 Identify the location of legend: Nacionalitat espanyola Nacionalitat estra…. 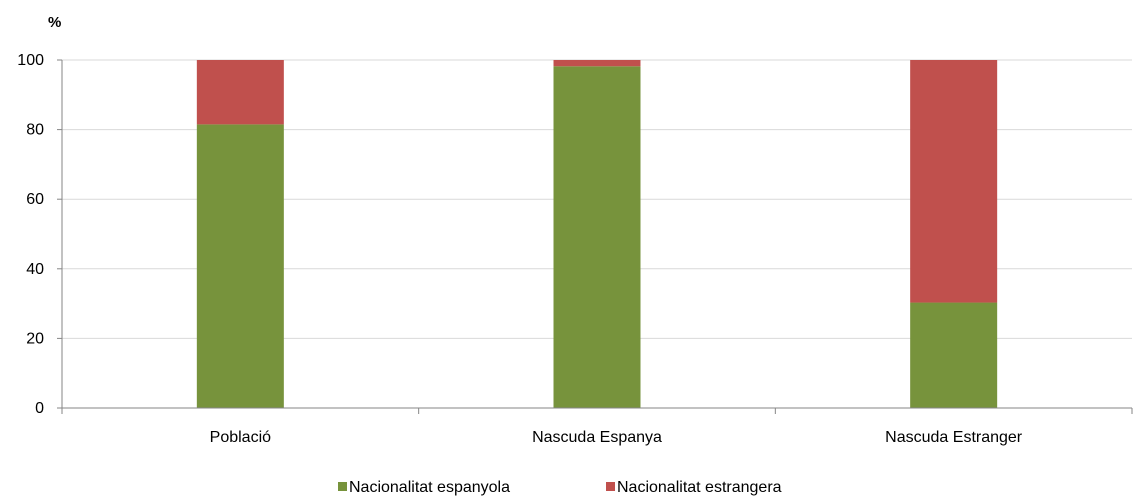
(560, 487).